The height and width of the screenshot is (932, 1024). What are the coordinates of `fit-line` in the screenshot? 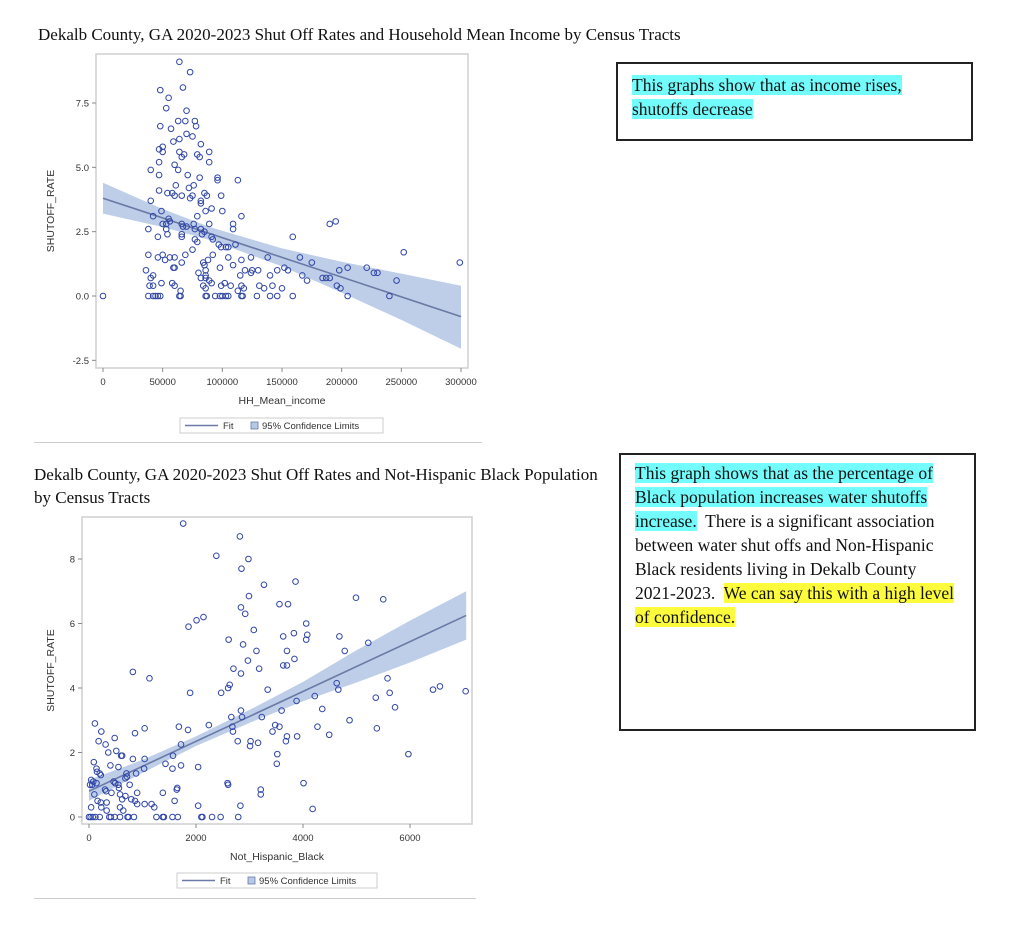 It's located at (282, 257).